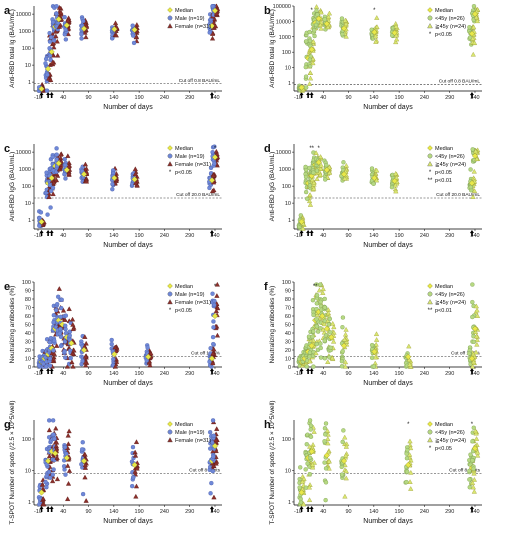 This screenshot has height=550, width=513. What do you see at coordinates (443, 35) in the screenshot?
I see `legend-label: p<0.05` at bounding box center [443, 35].